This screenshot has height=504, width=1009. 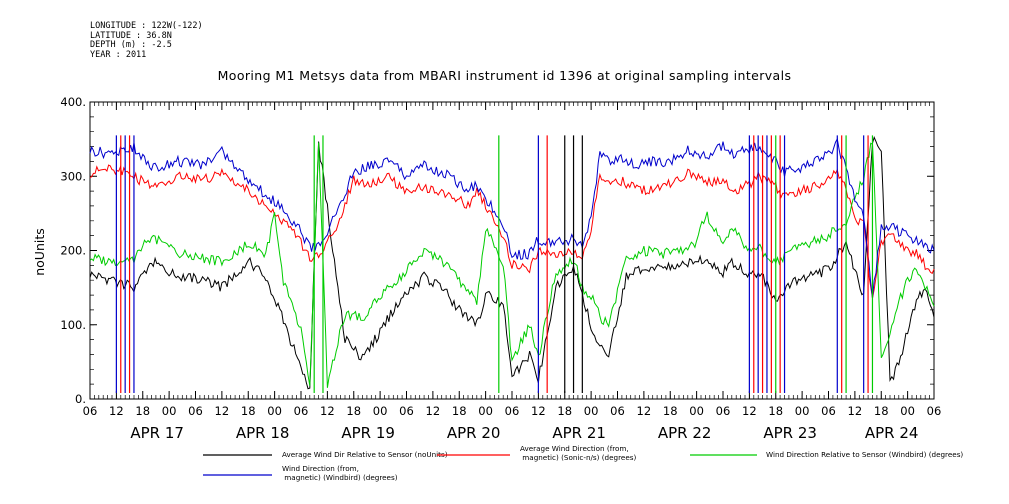 What do you see at coordinates (790, 433) in the screenshot?
I see `date-label: APR 23` at bounding box center [790, 433].